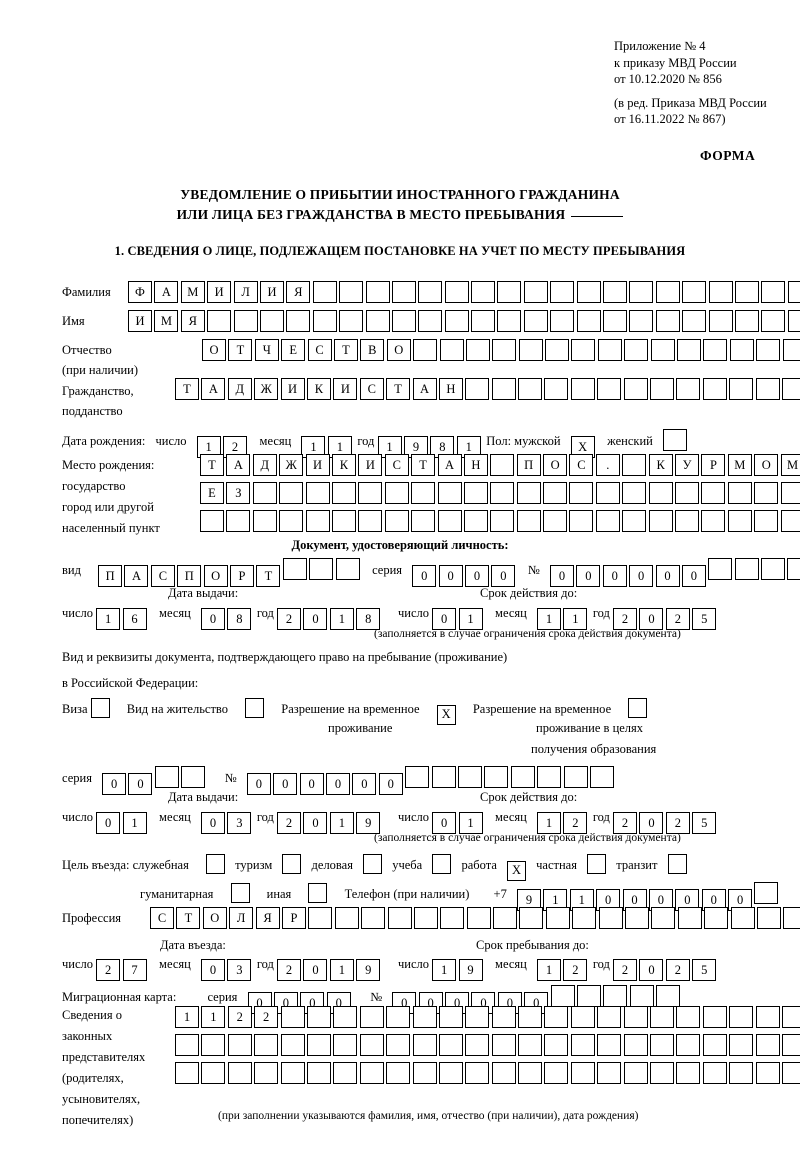  What do you see at coordinates (343, 465) in the screenshot?
I see `birth-place-1-cell-6: К` at bounding box center [343, 465].